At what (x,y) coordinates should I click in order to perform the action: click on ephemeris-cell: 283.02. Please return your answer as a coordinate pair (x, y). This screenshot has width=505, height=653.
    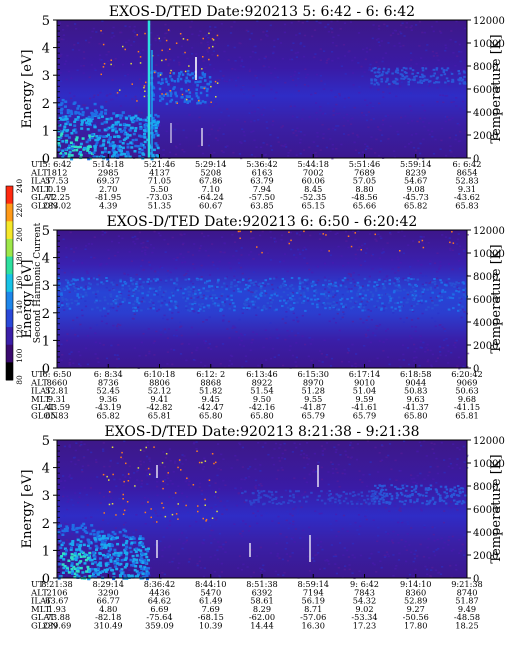
    Looking at the image, I should click on (57, 206).